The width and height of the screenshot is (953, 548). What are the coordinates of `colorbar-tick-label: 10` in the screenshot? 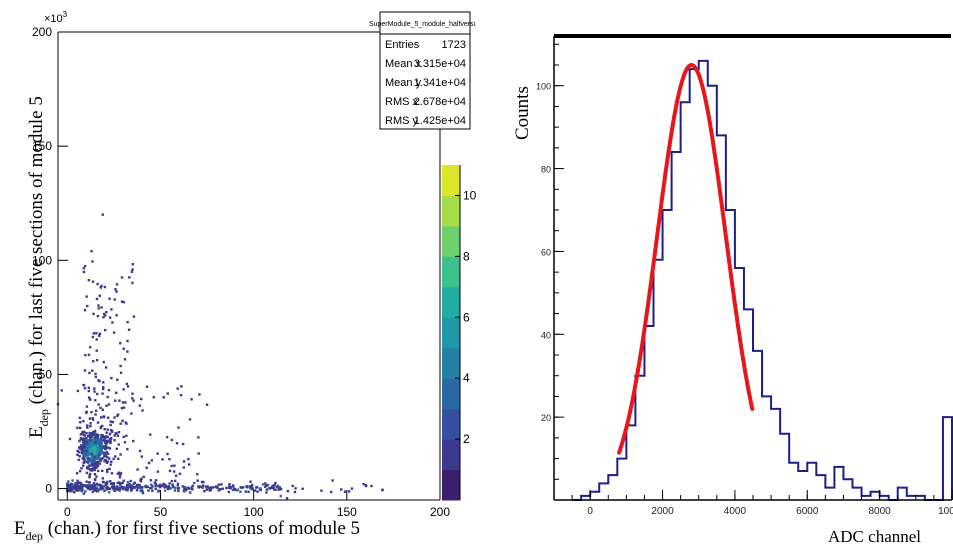 It's located at (469, 195).